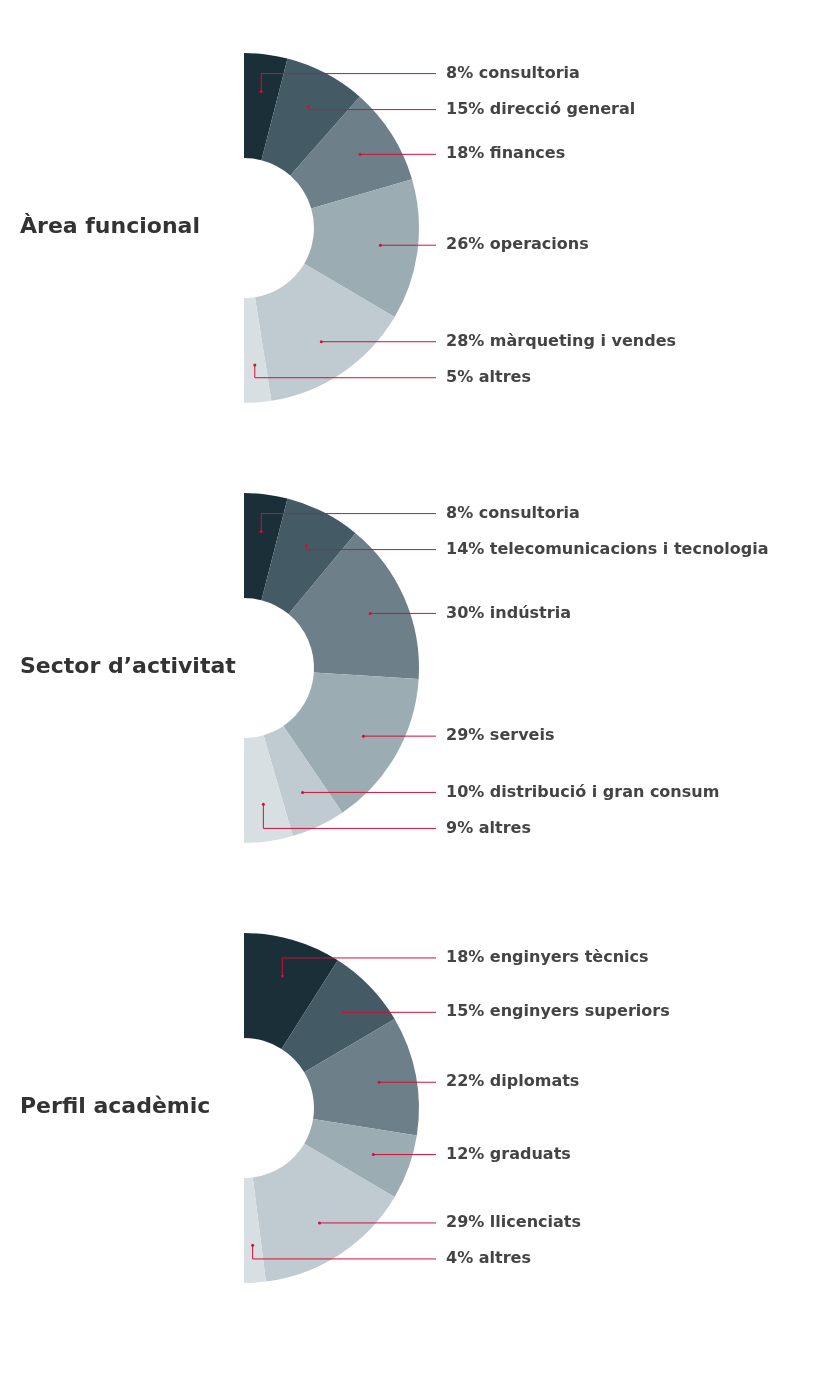  I want to click on slice-label: 29% llicenciats, so click(513, 1222).